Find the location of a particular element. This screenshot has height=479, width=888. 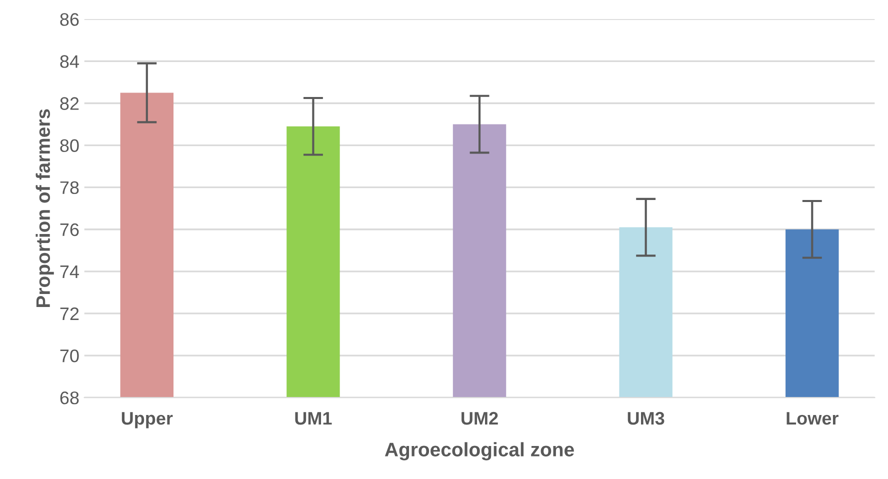

y-tick-label: 70 is located at coordinates (69, 355).